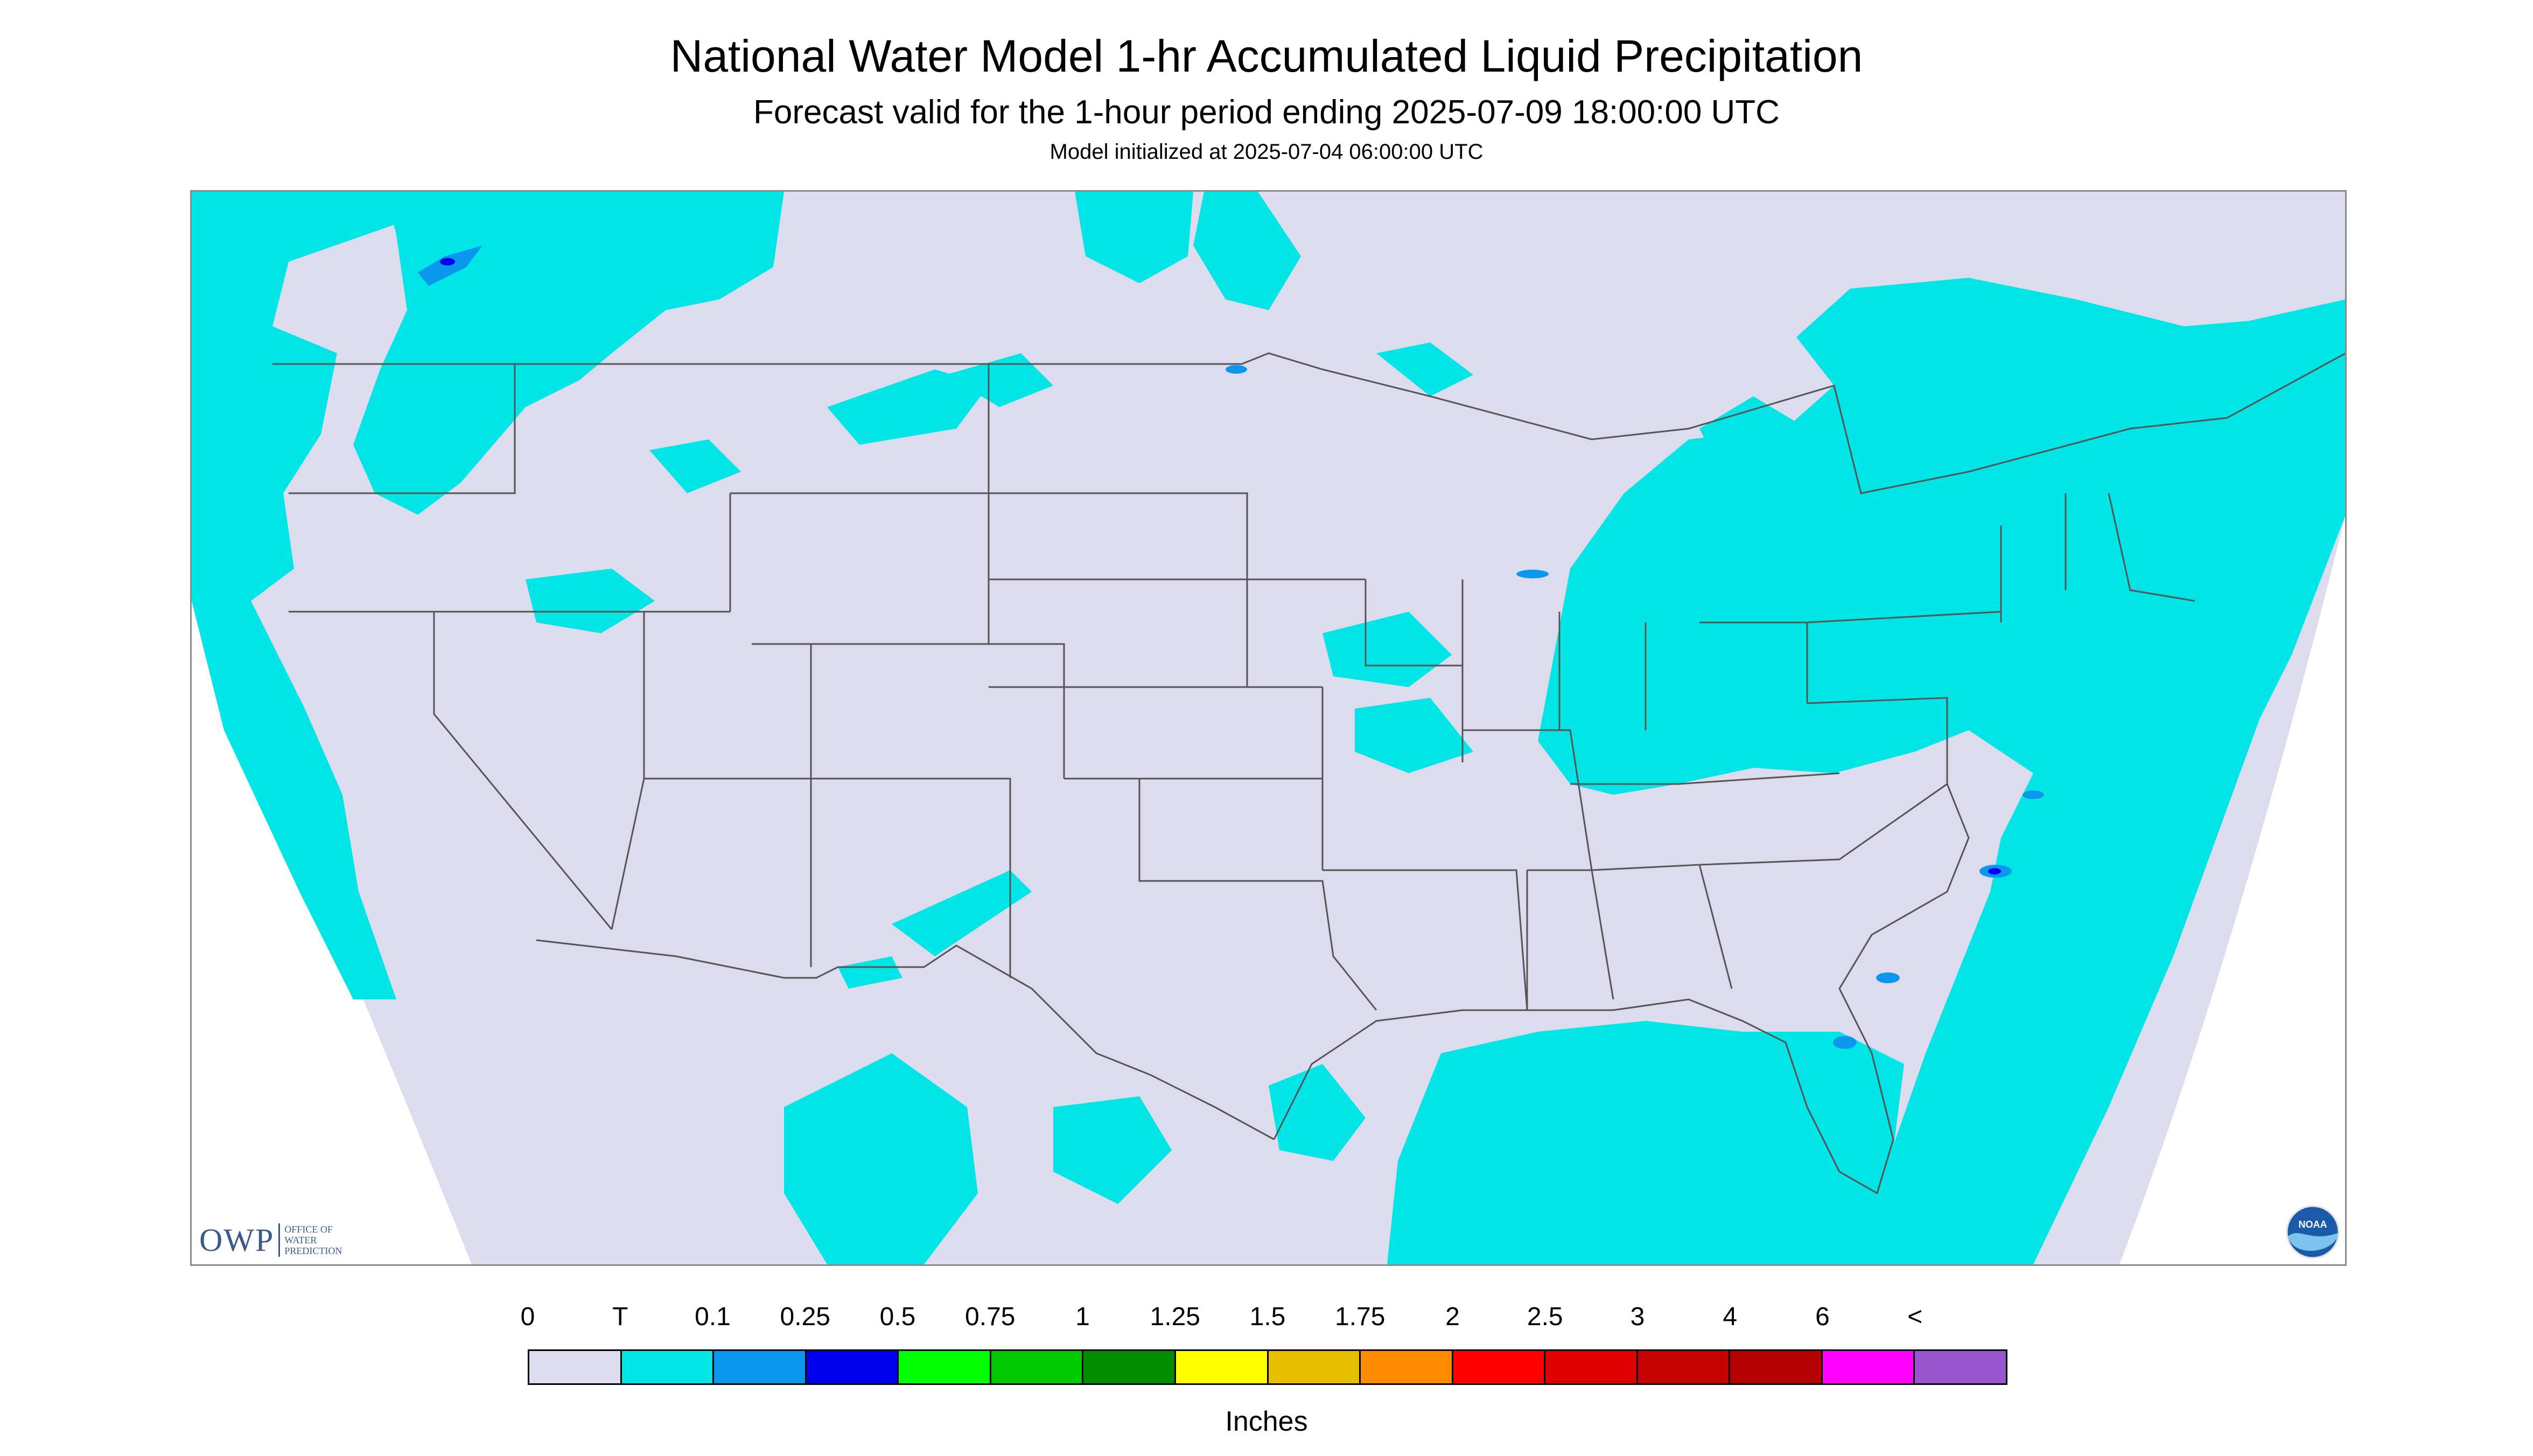 The width and height of the screenshot is (2533, 1456). I want to click on owp-sub-line-1: OFFICE OF, so click(308, 1229).